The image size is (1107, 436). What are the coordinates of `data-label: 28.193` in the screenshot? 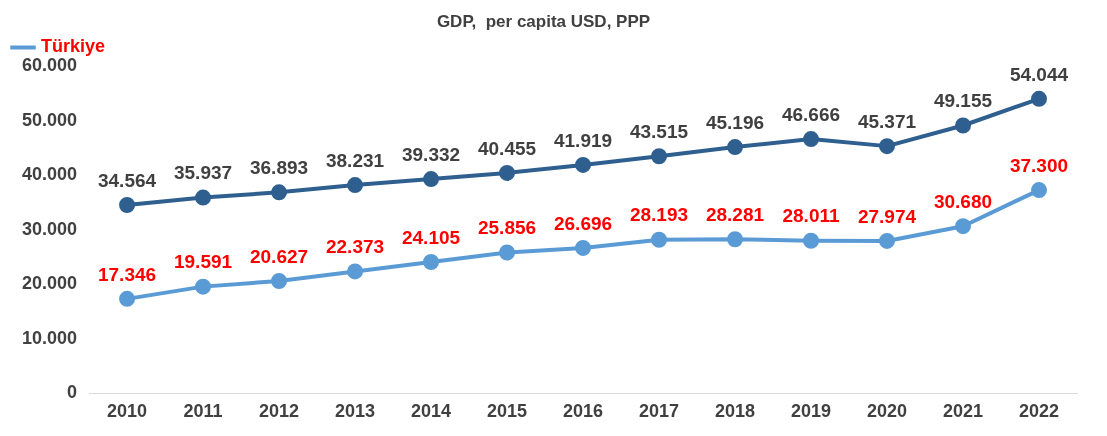 It's located at (659, 215).